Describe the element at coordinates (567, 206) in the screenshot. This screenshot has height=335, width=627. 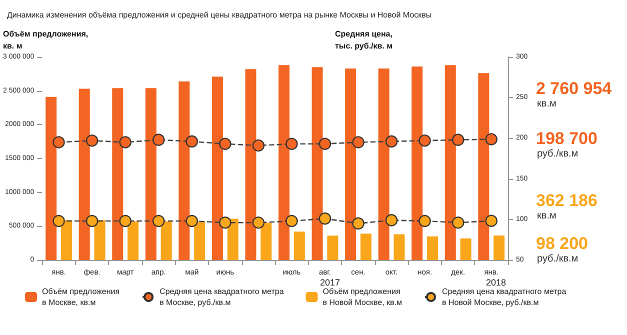
I see `text: 362 186 кв.м` at that location.